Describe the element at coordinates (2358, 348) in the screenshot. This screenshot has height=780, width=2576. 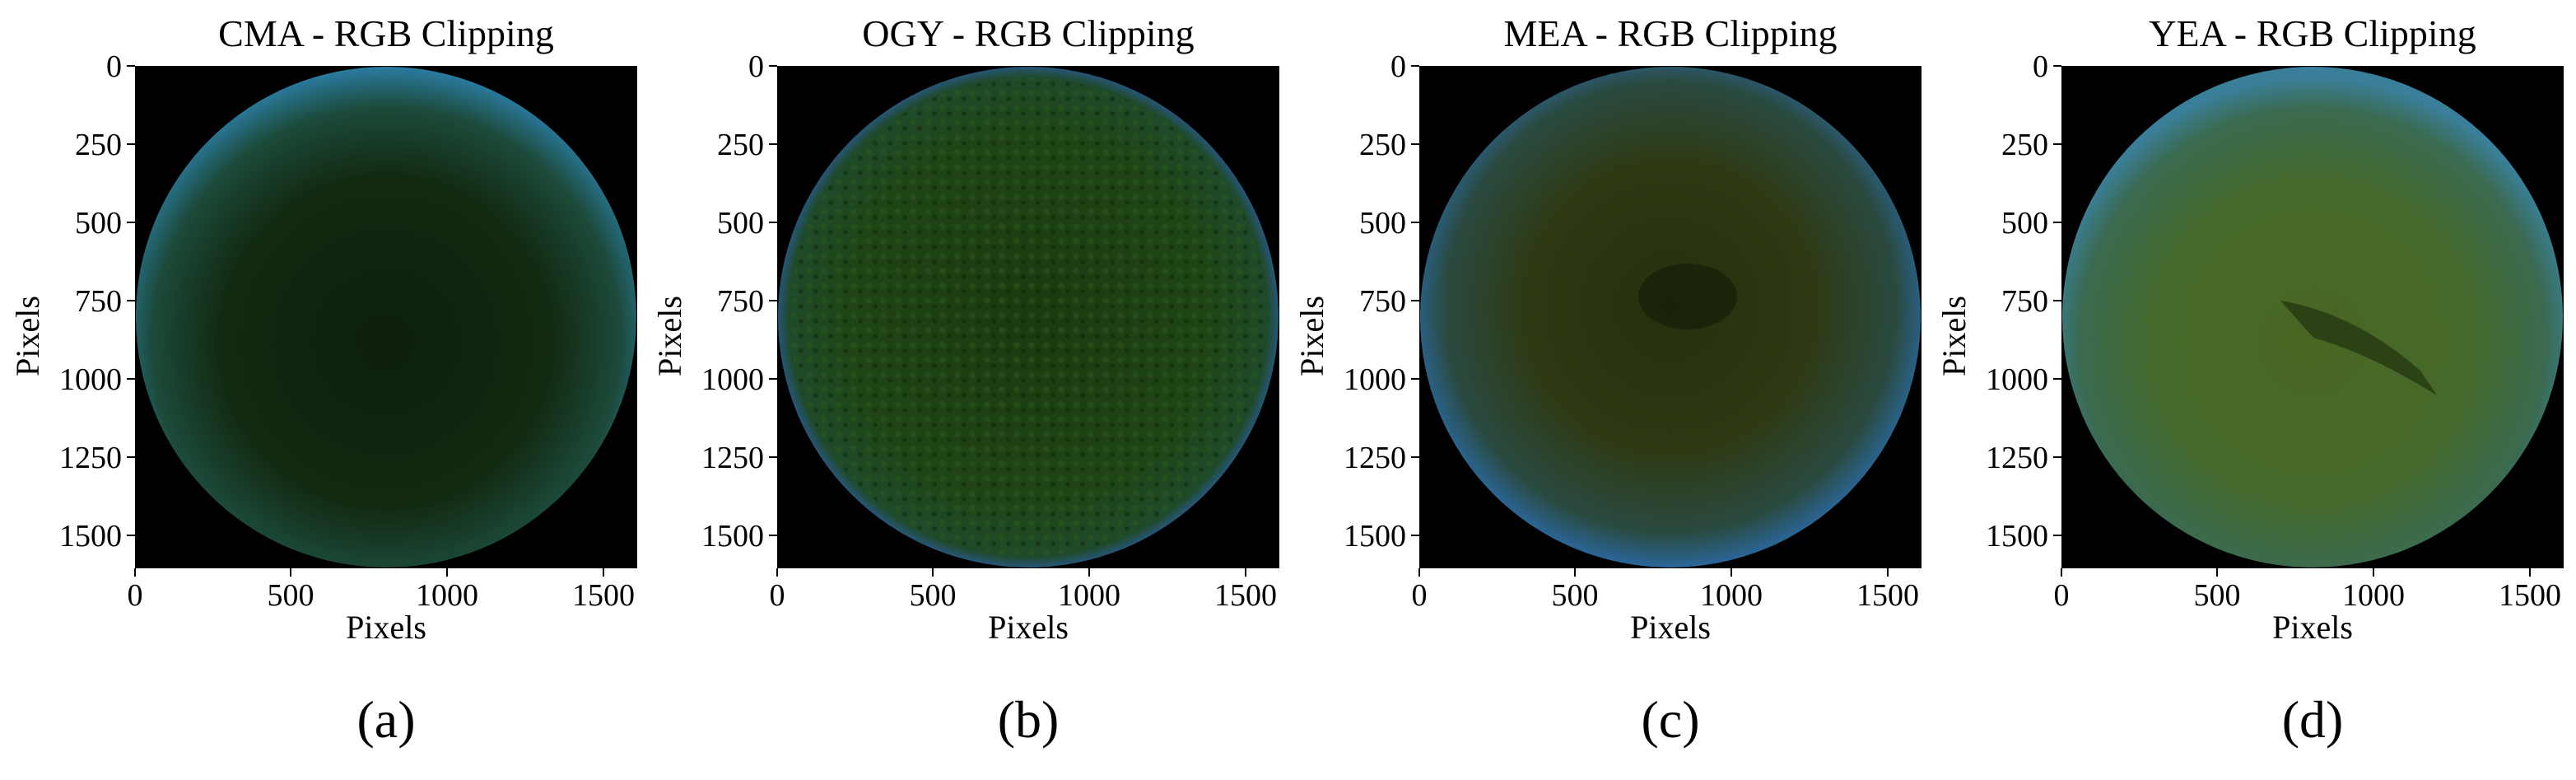
I see `dark-streak` at that location.